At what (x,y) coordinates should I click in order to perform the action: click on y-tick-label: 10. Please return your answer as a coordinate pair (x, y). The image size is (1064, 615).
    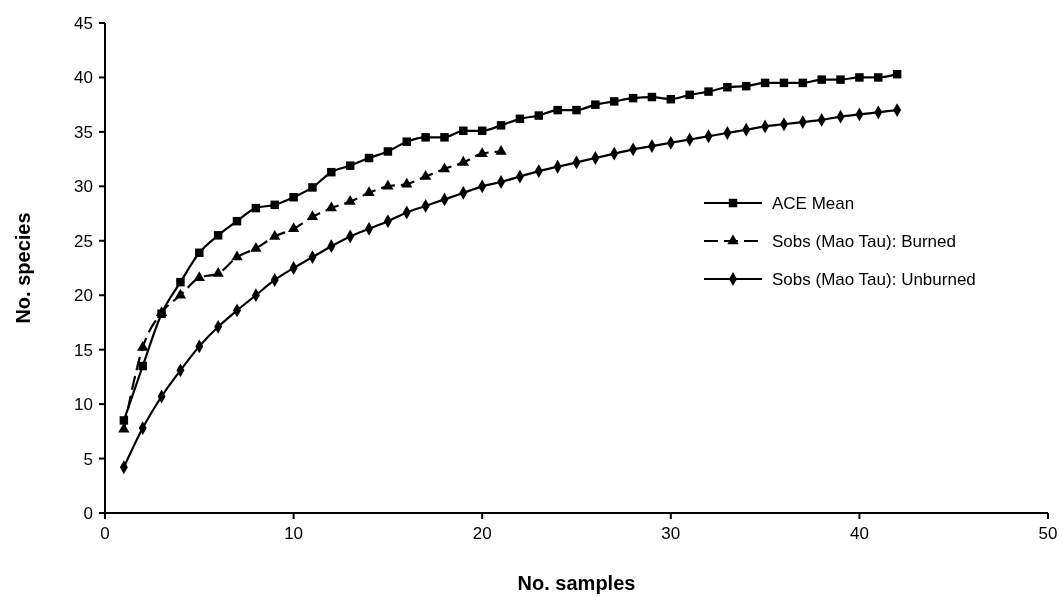
    Looking at the image, I should click on (83, 405).